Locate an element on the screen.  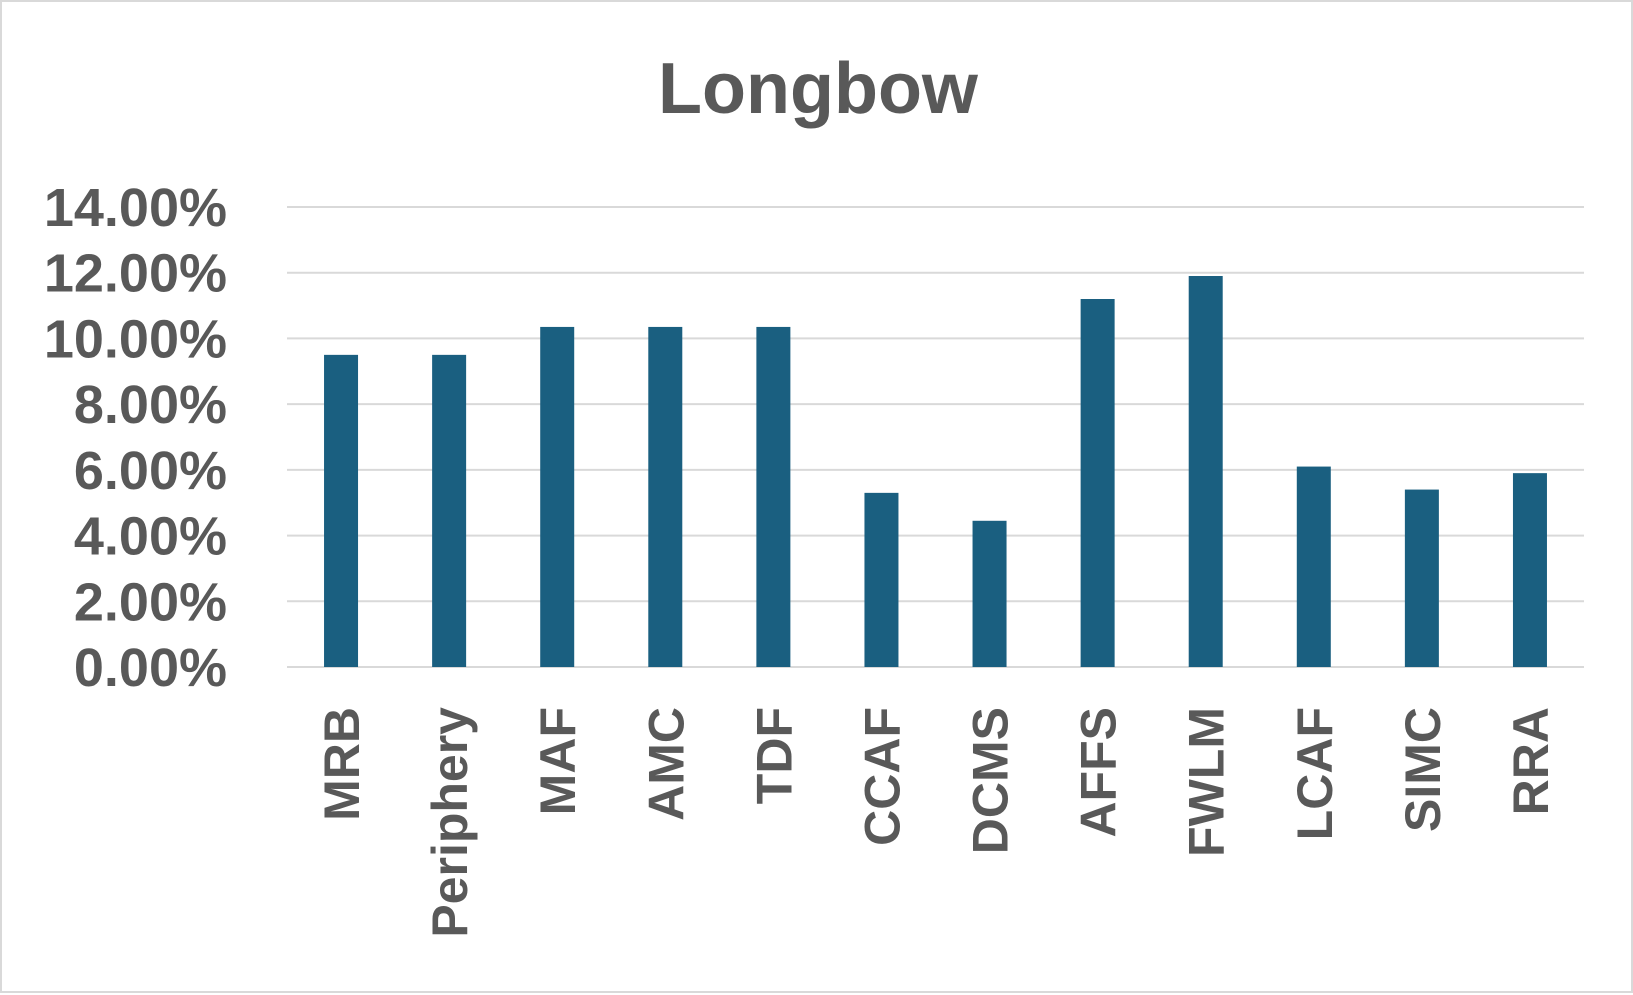
x-category-label: MRB is located at coordinates (342, 764).